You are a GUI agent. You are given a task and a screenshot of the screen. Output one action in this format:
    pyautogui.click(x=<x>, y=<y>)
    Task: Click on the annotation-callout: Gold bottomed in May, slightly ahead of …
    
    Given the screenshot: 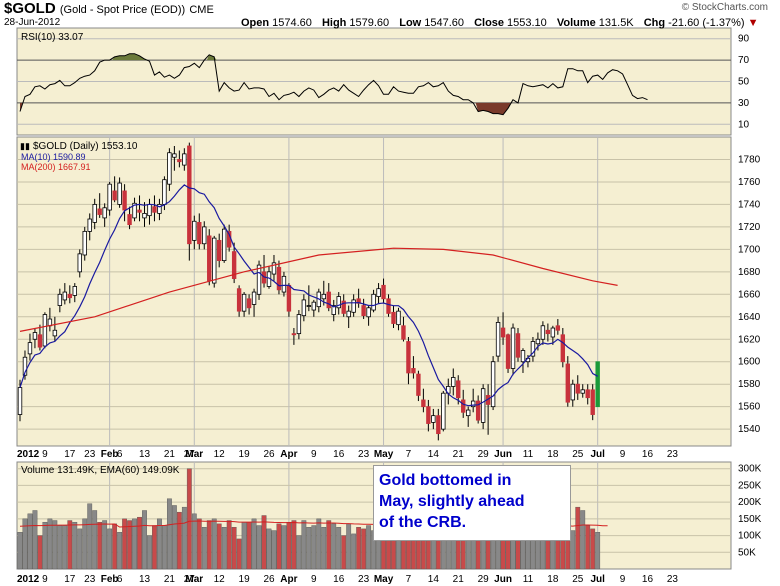 What is the action you would take?
    pyautogui.click(x=472, y=503)
    